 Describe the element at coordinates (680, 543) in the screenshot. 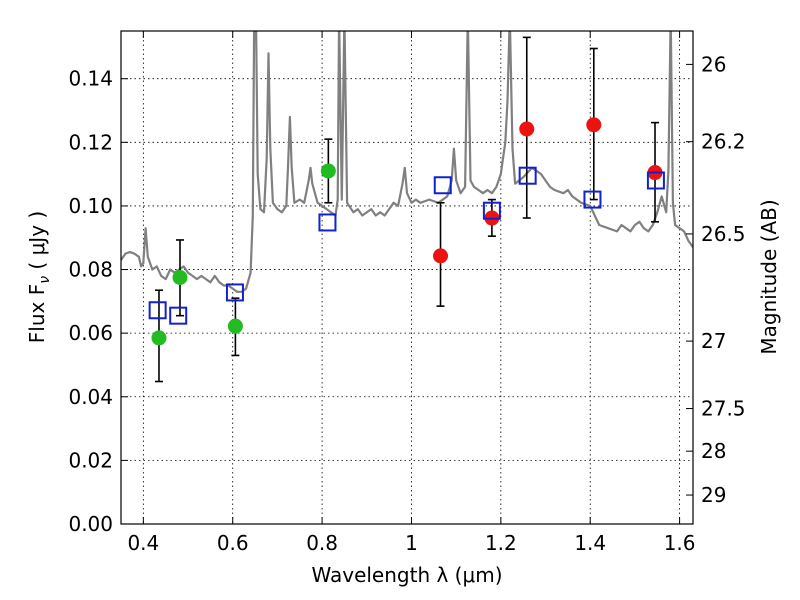

I see `x-tick-label: 1.6` at that location.